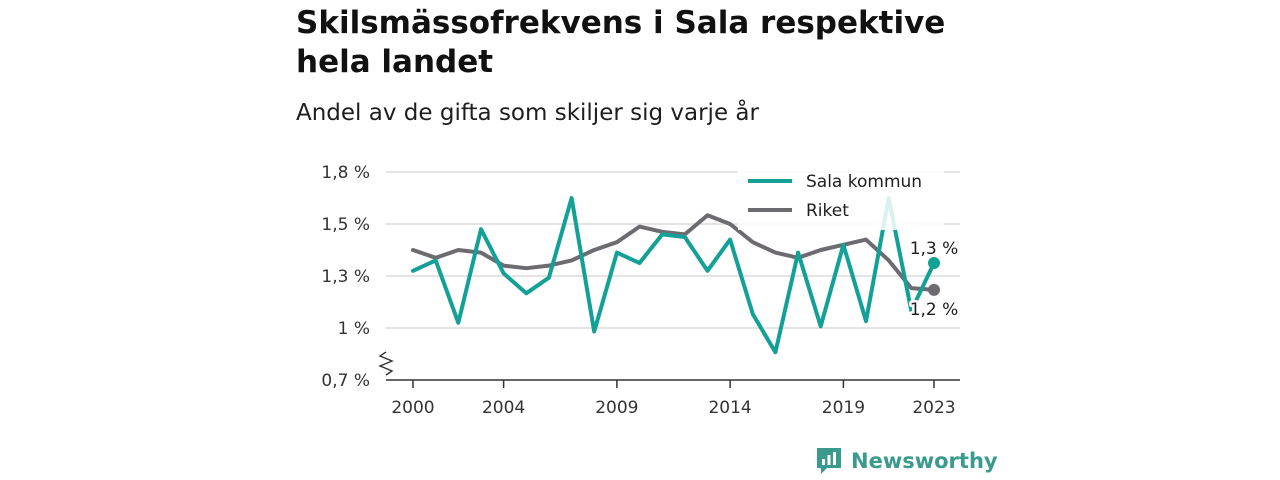 The image size is (1280, 480). I want to click on brand-name: Newsworthy, so click(924, 461).